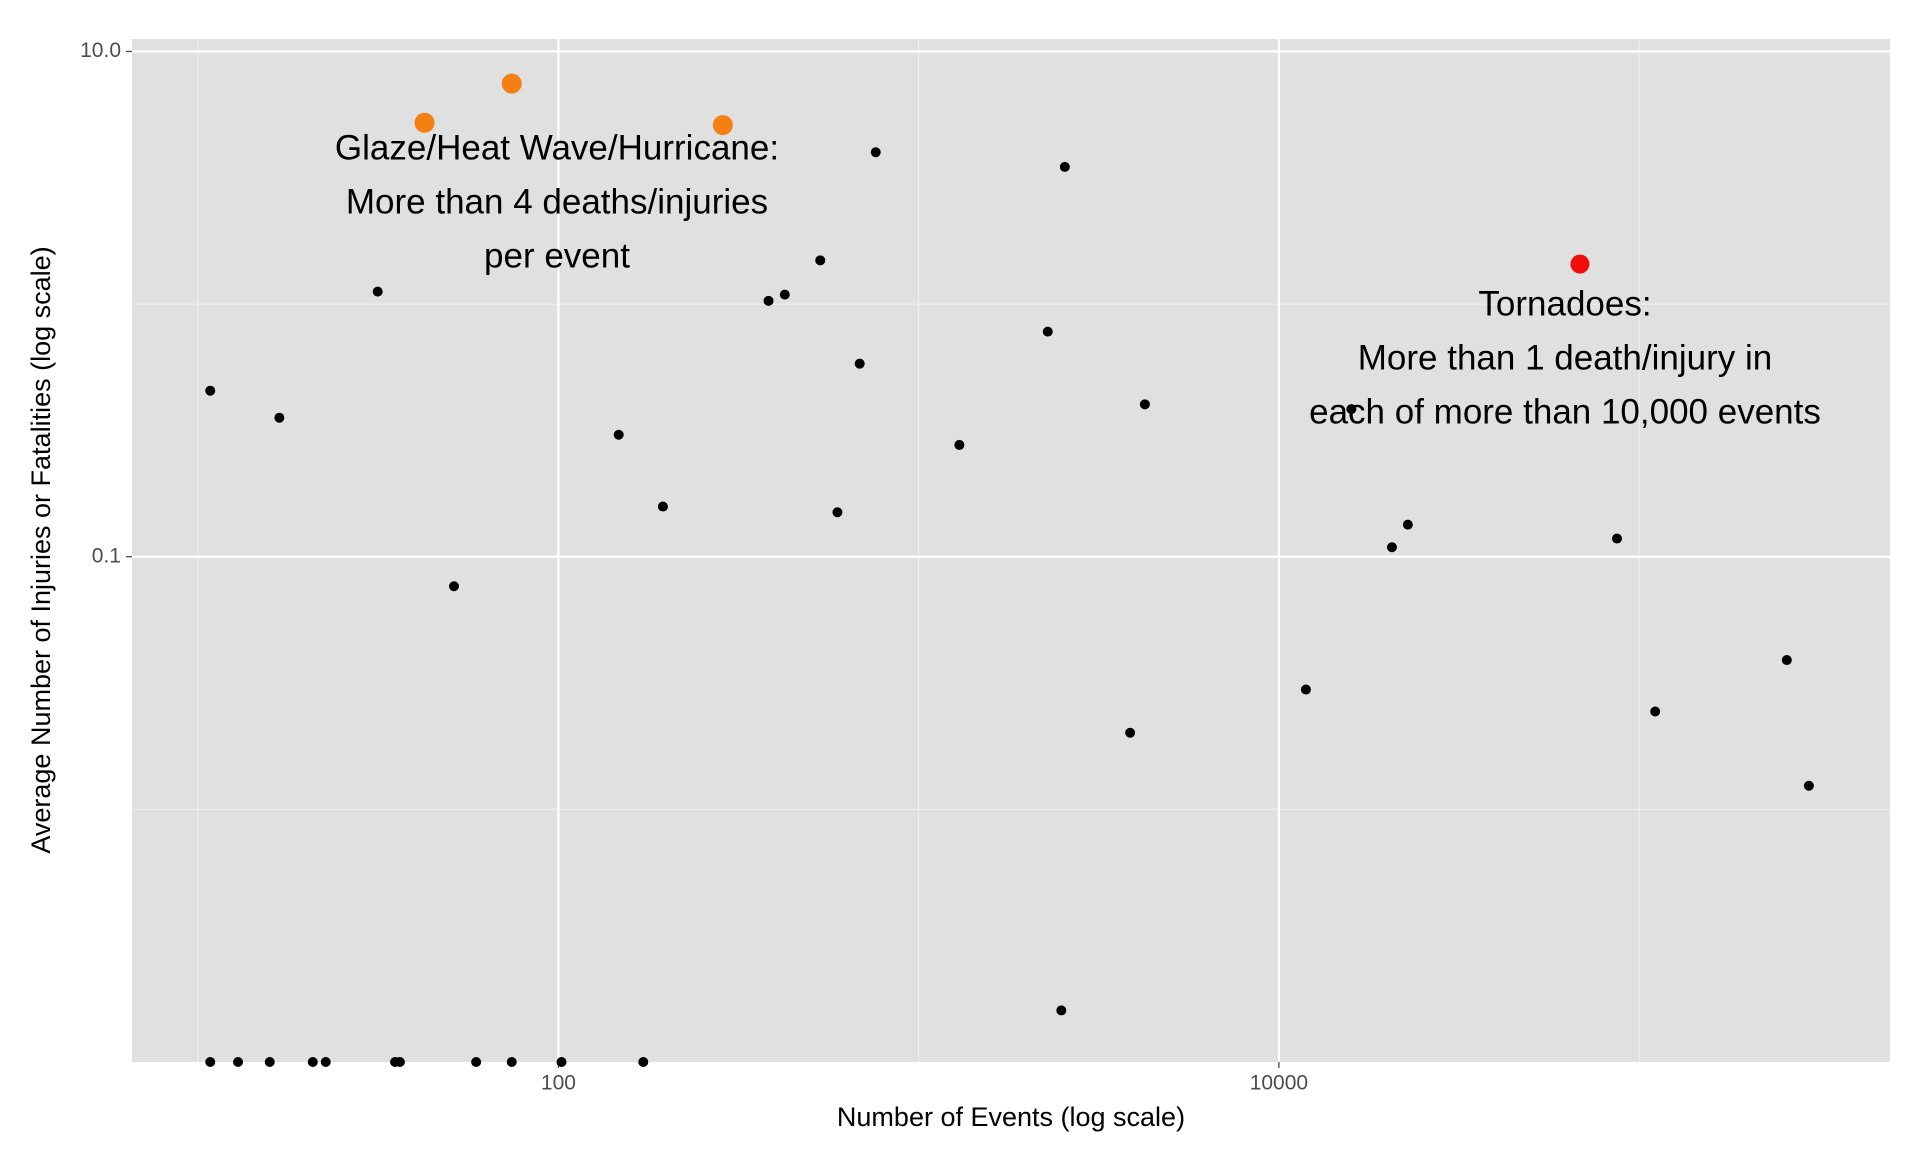 This screenshot has height=1152, width=1920. Describe the element at coordinates (1565, 357) in the screenshot. I see `annotation: More than 1 death/injury in` at that location.